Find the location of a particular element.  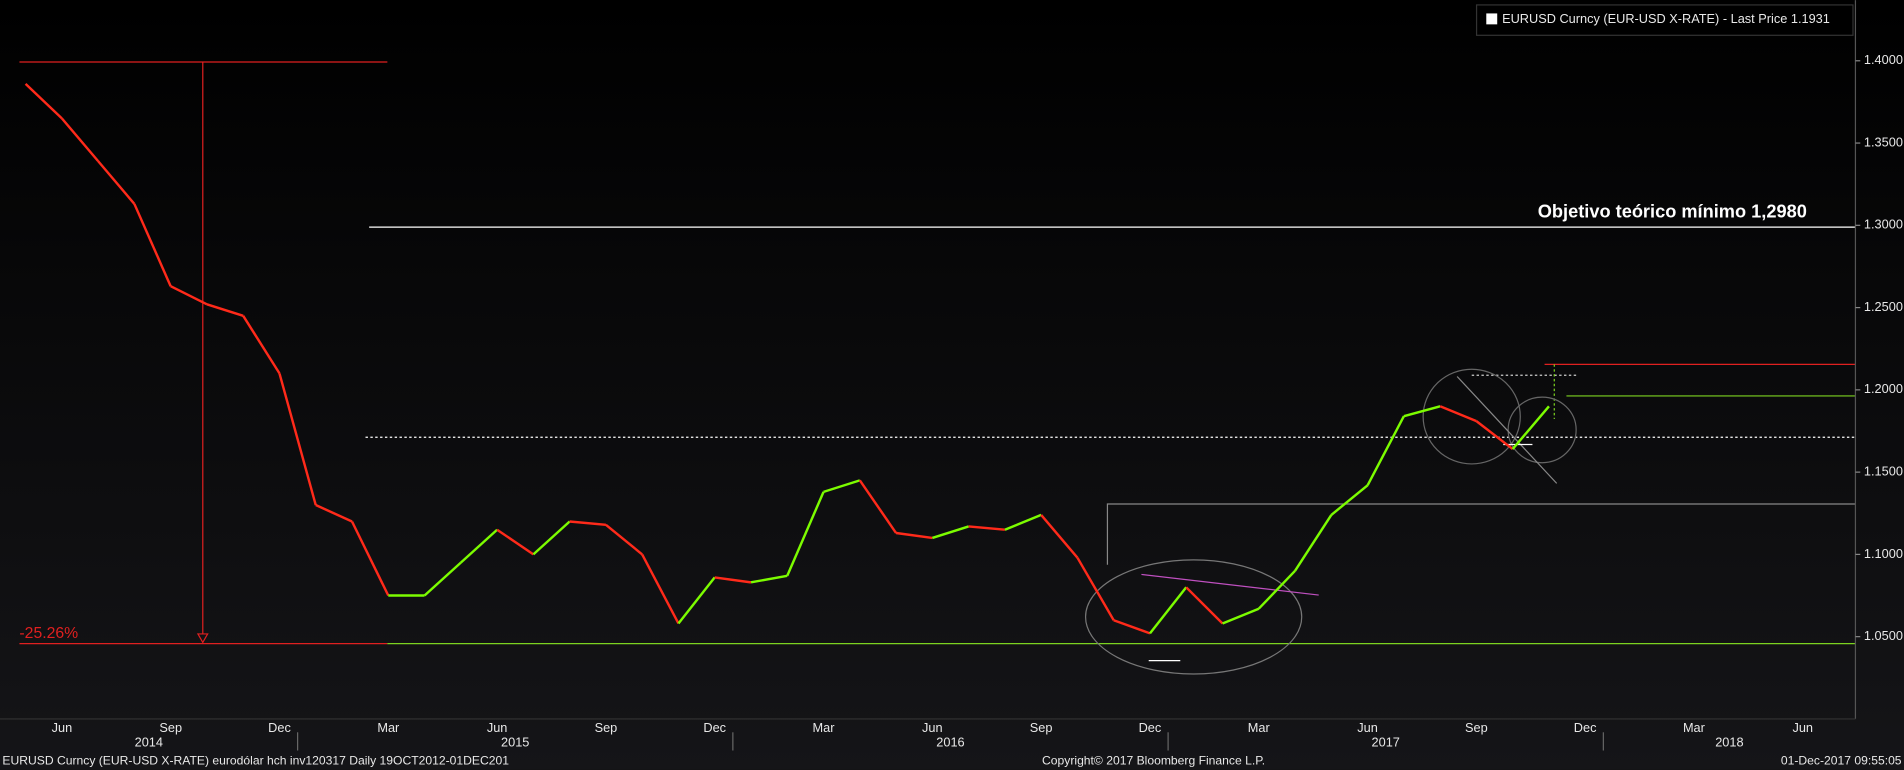

y-tick-label: 1.3500 is located at coordinates (1883, 141).